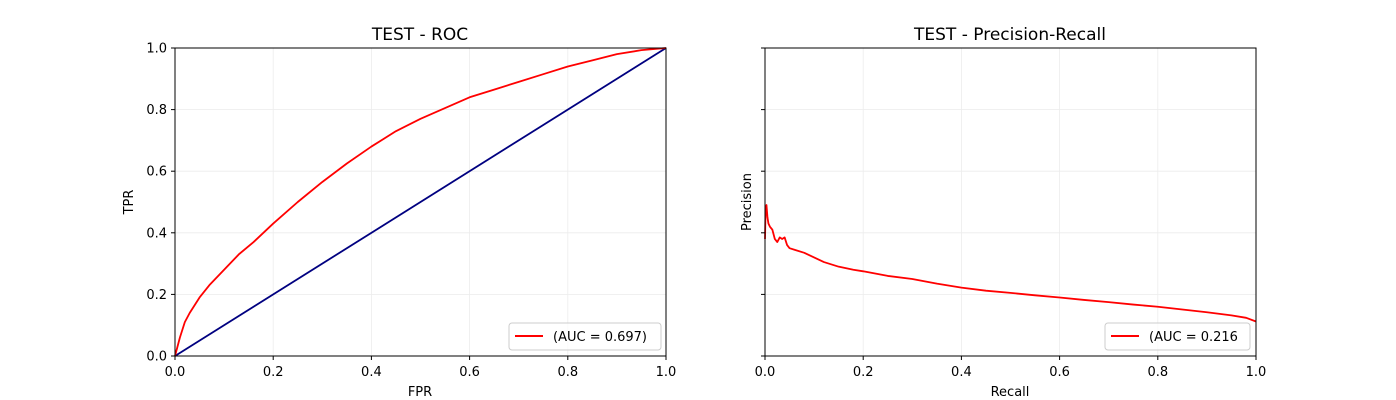  What do you see at coordinates (156, 357) in the screenshot?
I see `roc-y-tick-label: 0.0` at bounding box center [156, 357].